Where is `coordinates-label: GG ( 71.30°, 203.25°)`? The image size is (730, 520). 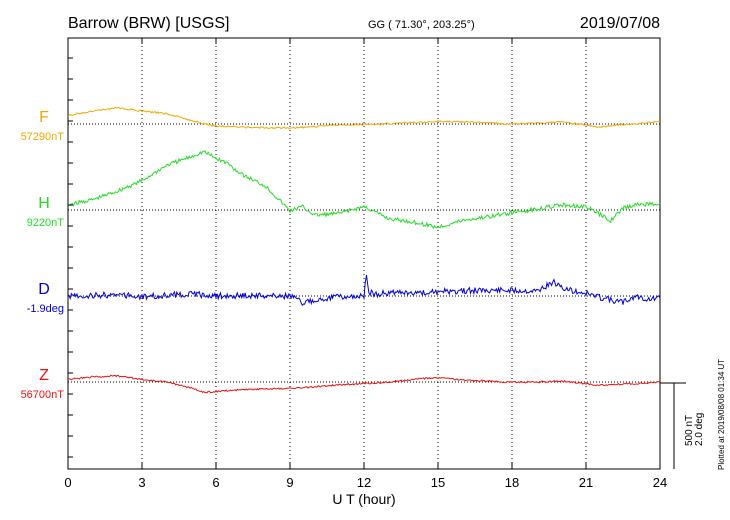
coordinates-label: GG ( 71.30°, 203.25°) is located at coordinates (421, 25).